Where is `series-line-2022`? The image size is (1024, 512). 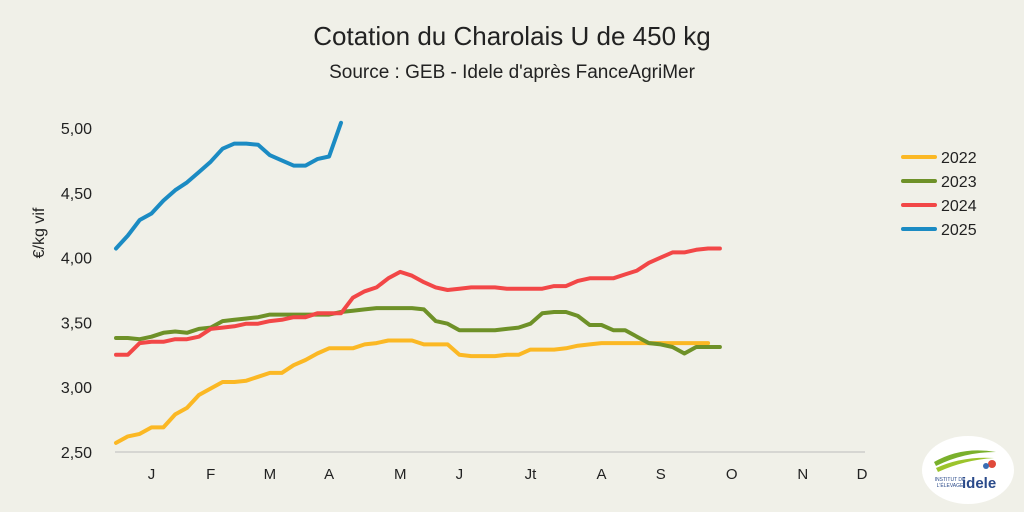 series-line-2022 is located at coordinates (412, 391).